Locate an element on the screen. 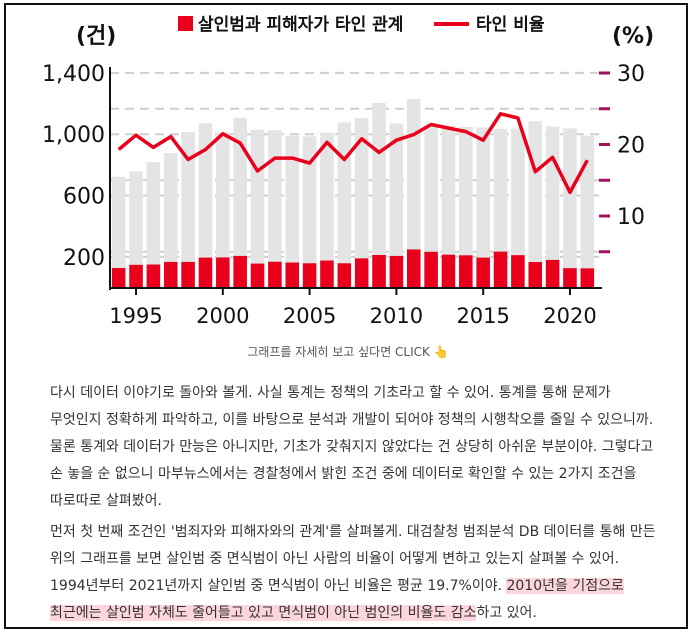 Image resolution: width=696 pixels, height=636 pixels. x-axis-ticks: 1995 2000 2005 2010 2015 2020 is located at coordinates (353, 308).